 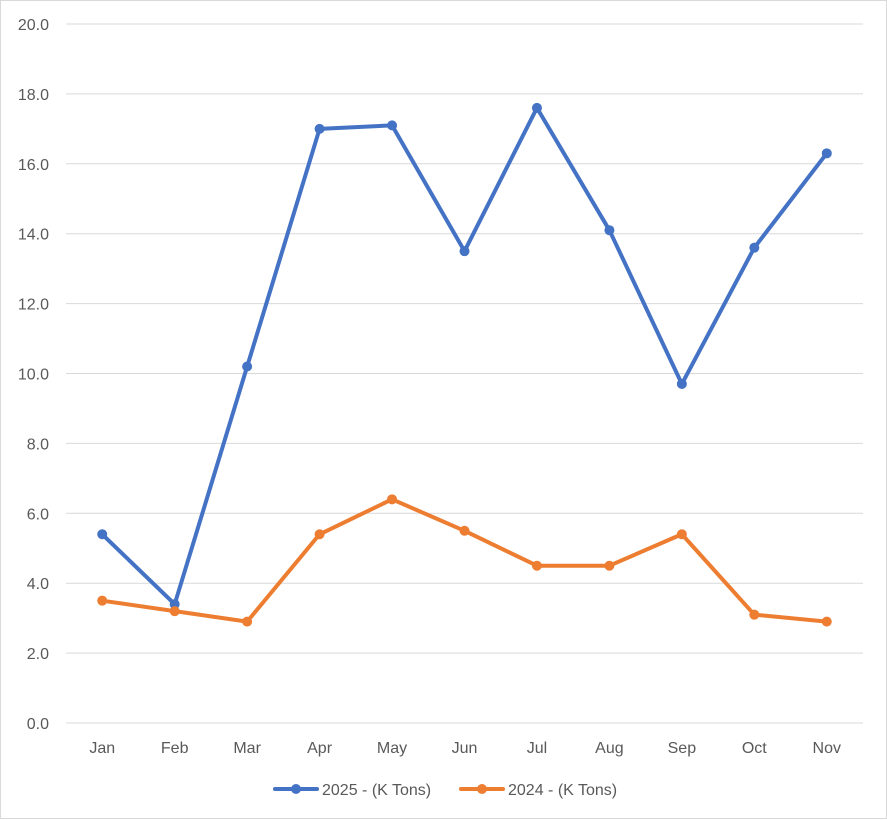 I want to click on x-tick-label: Apr, so click(x=320, y=748).